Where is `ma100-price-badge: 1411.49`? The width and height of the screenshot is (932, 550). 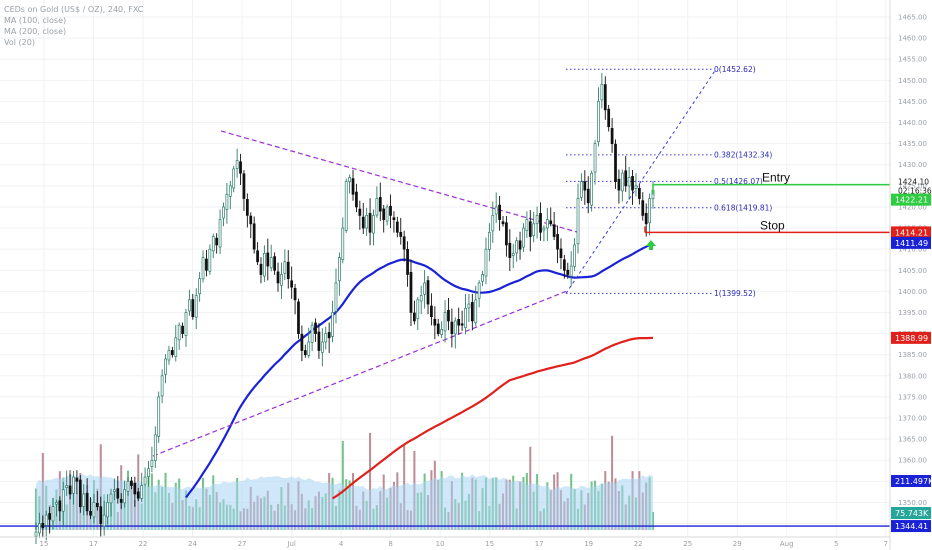
ma100-price-badge: 1411.49 is located at coordinates (911, 243).